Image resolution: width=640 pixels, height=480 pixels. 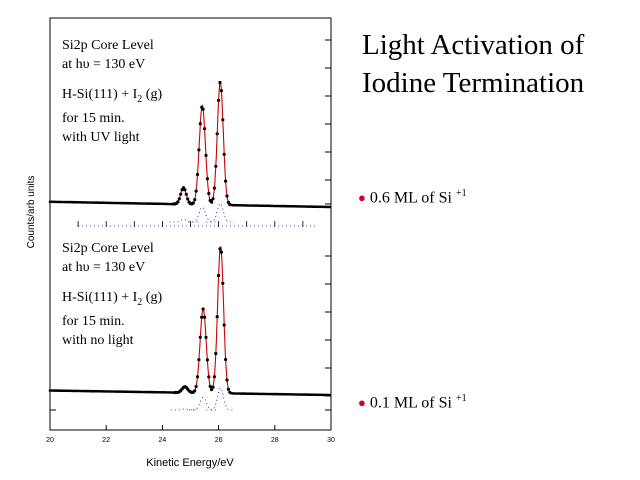 What do you see at coordinates (473, 83) in the screenshot?
I see `slide-title-line-2: Iodine Termination` at bounding box center [473, 83].